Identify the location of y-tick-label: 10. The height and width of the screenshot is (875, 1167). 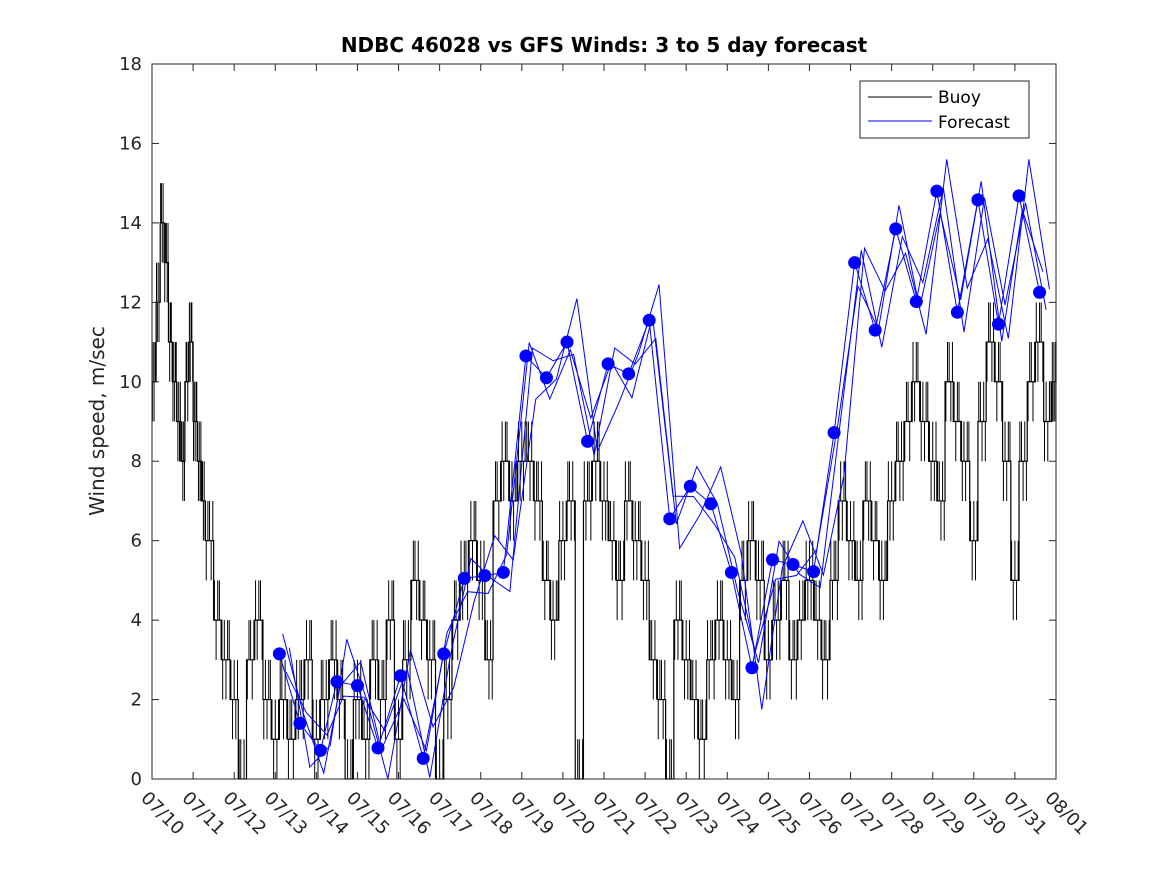
(130, 382).